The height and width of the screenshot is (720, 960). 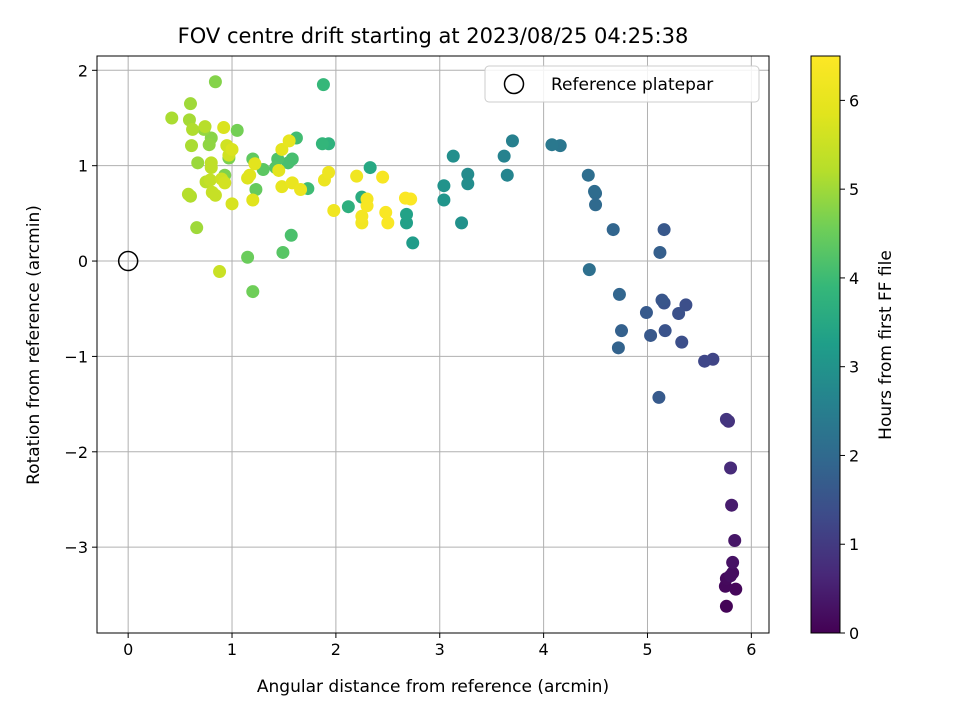 What do you see at coordinates (854, 633) in the screenshot?
I see `colorbar-tick-label: 0` at bounding box center [854, 633].